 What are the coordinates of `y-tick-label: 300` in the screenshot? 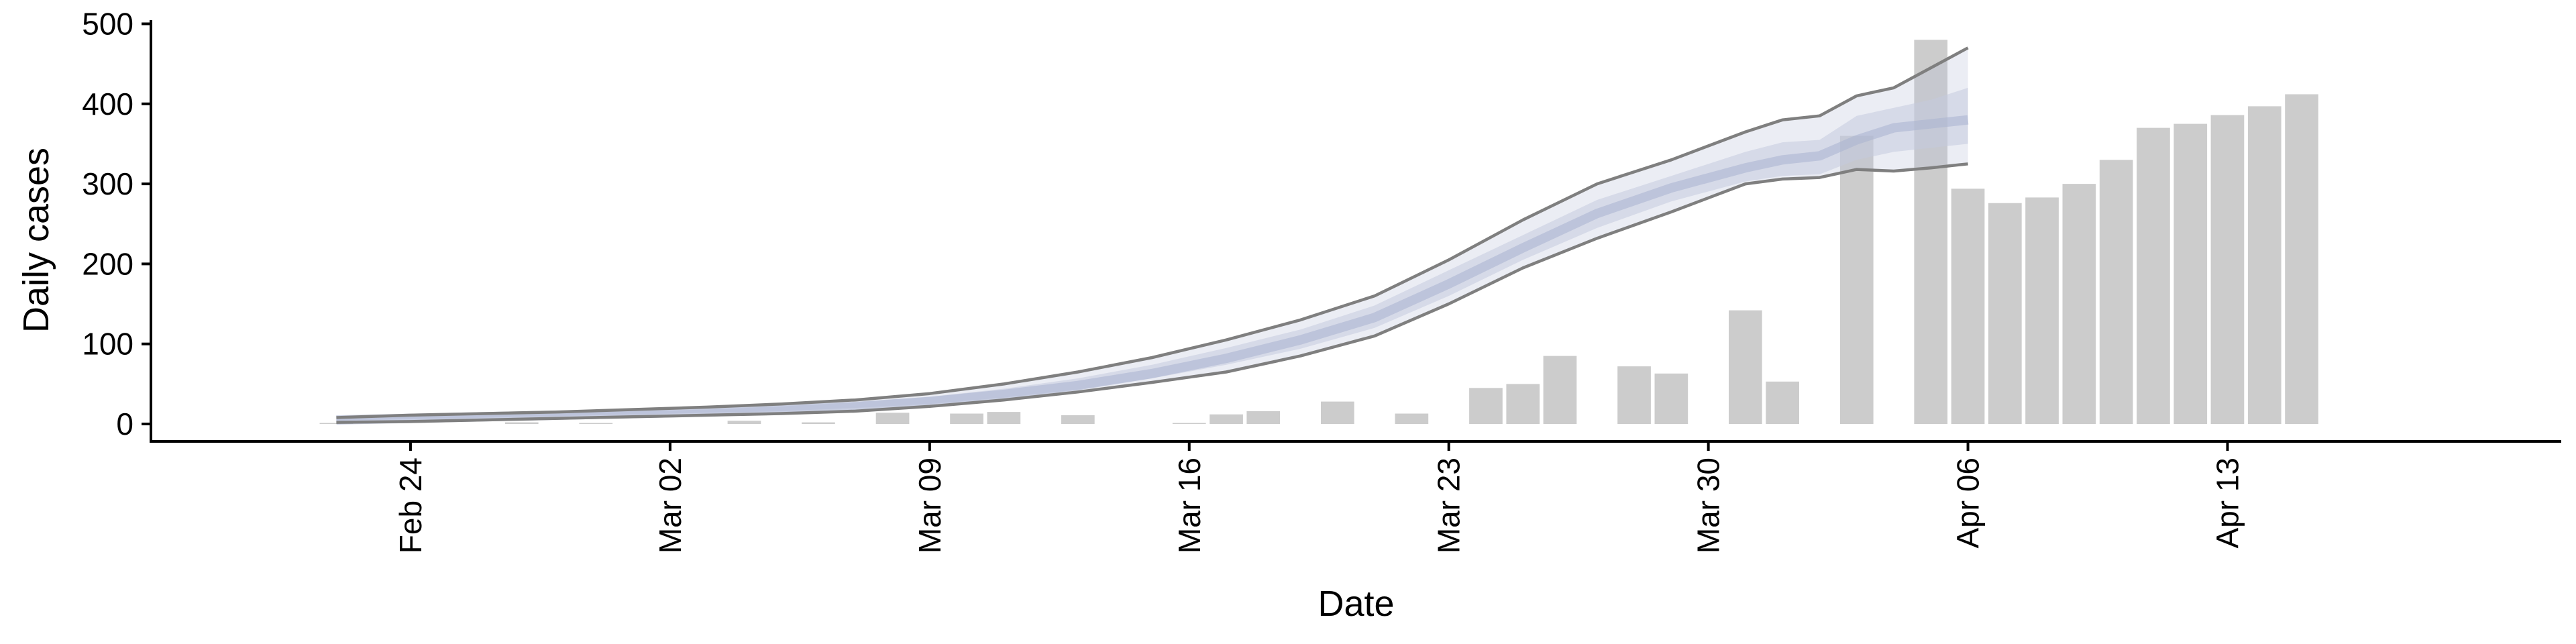 It's located at (107, 183).